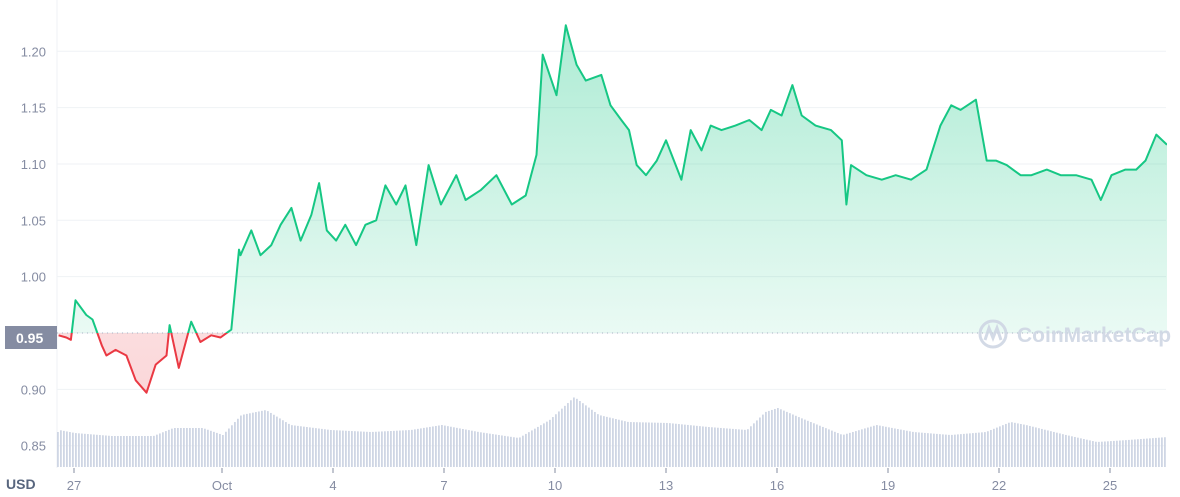 The width and height of the screenshot is (1180, 497). I want to click on x-tick-label: 10, so click(555, 485).